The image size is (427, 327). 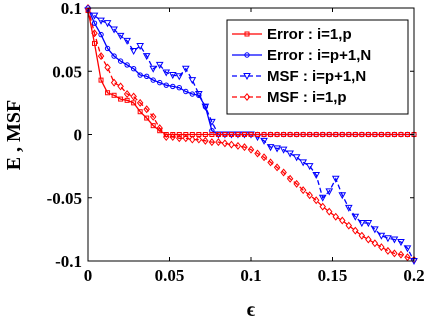 I want to click on y-tick-label: -0.05, so click(x=64, y=198).